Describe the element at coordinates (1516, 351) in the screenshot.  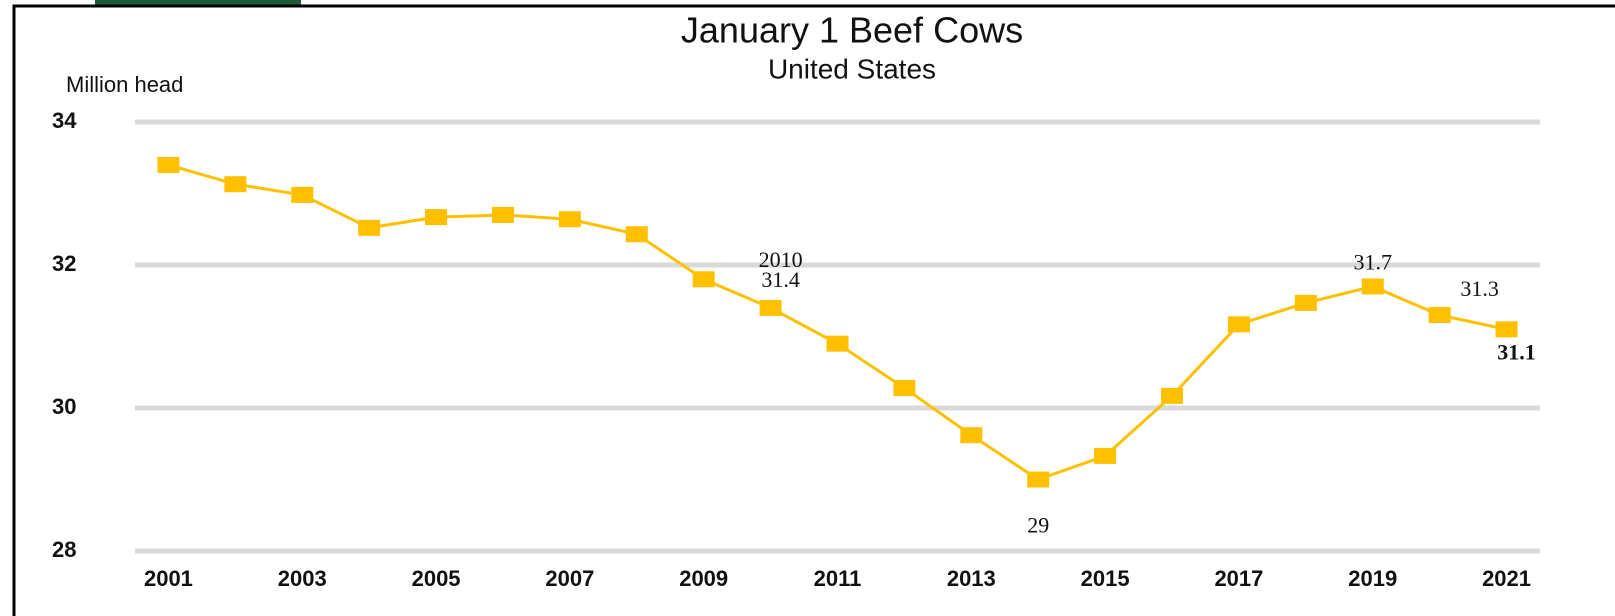
I see `data-label: 31.1` at that location.